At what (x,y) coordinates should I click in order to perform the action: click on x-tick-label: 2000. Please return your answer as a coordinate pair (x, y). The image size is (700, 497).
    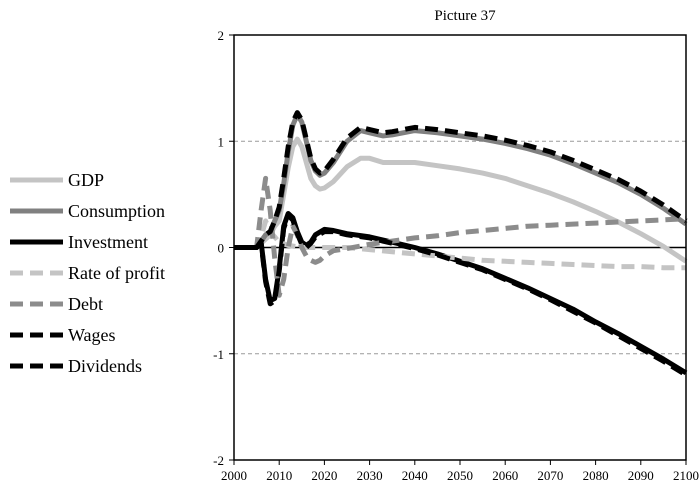
    Looking at the image, I should click on (234, 475).